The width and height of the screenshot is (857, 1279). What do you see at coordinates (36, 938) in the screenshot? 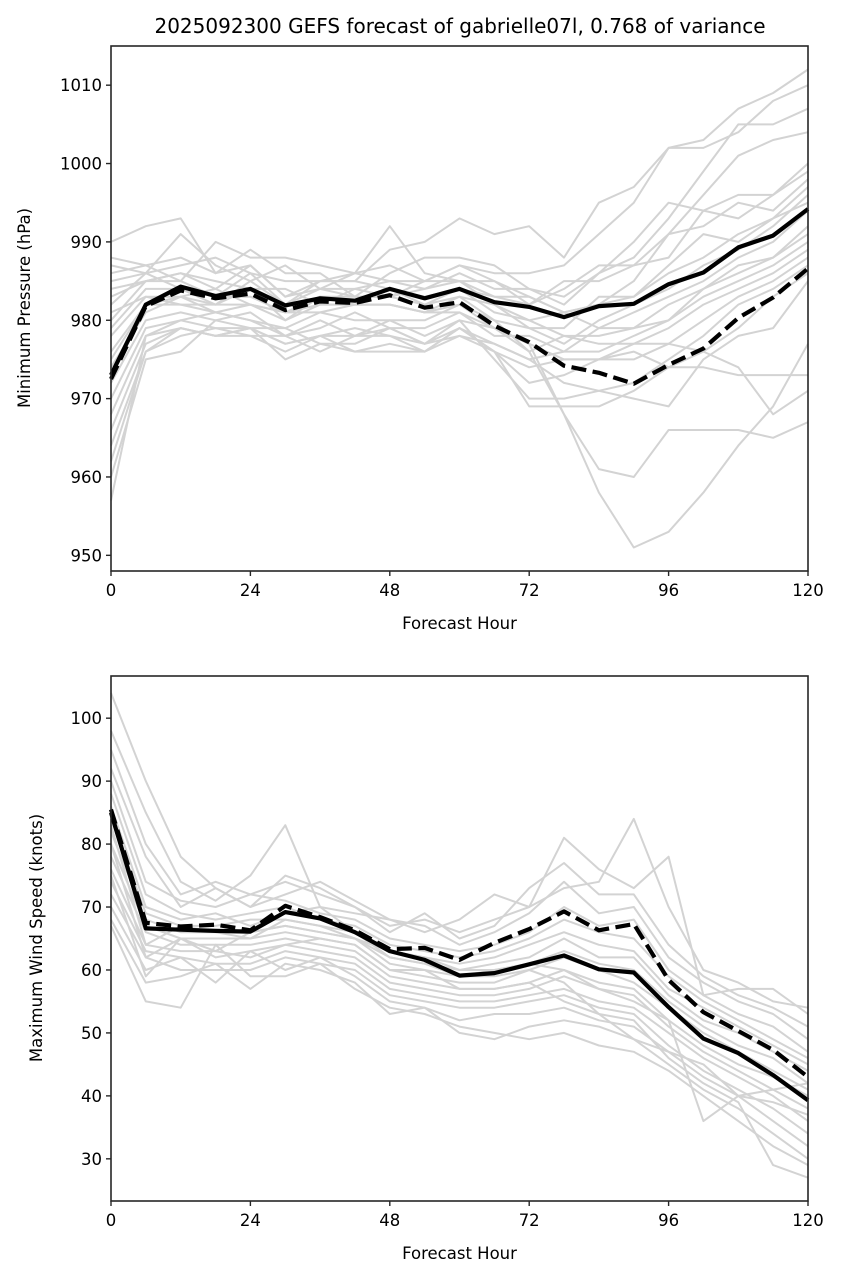
I see `wind-y-axis-label: Maximum Wind Speed (knots)` at bounding box center [36, 938].